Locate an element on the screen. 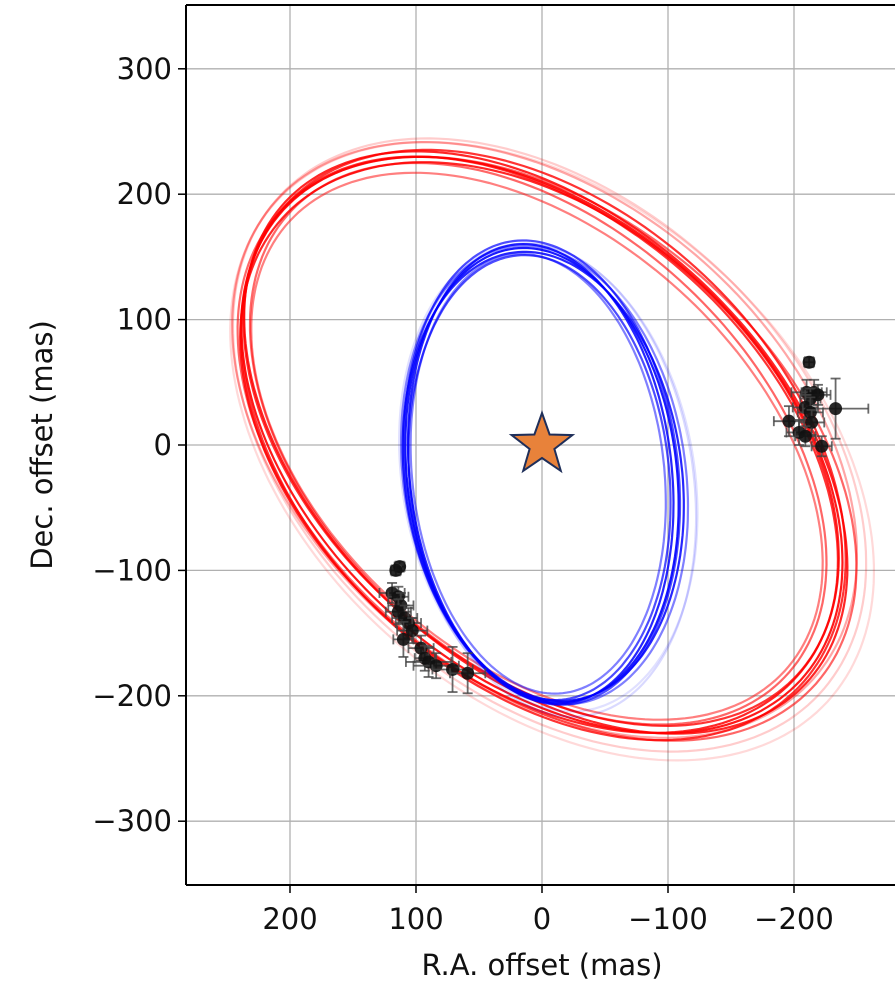 The image size is (895, 982). y-tick-label: 200 is located at coordinates (144, 194).